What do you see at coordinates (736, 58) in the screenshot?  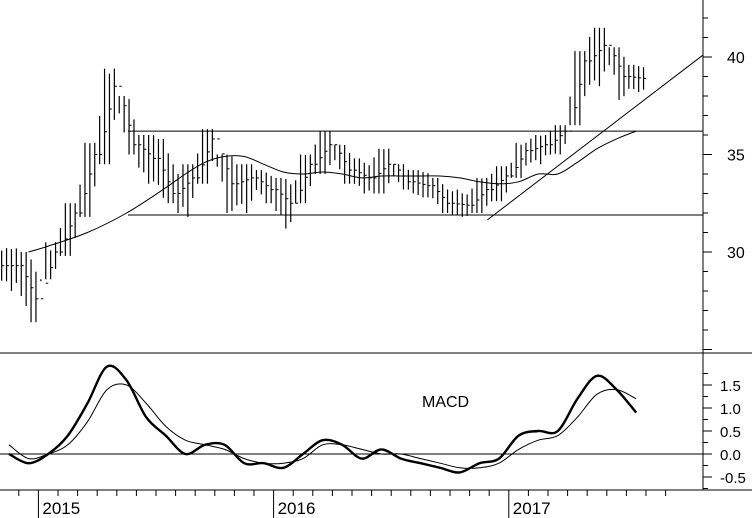 I see `price-y-tick-label: 40` at bounding box center [736, 58].